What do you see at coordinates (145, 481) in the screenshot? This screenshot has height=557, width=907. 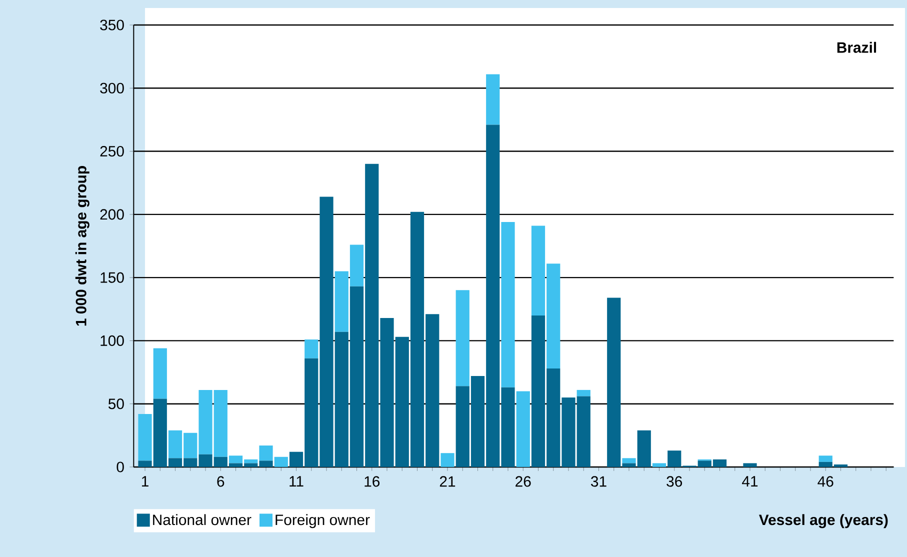 I see `x-tick-label: 1` at bounding box center [145, 481].